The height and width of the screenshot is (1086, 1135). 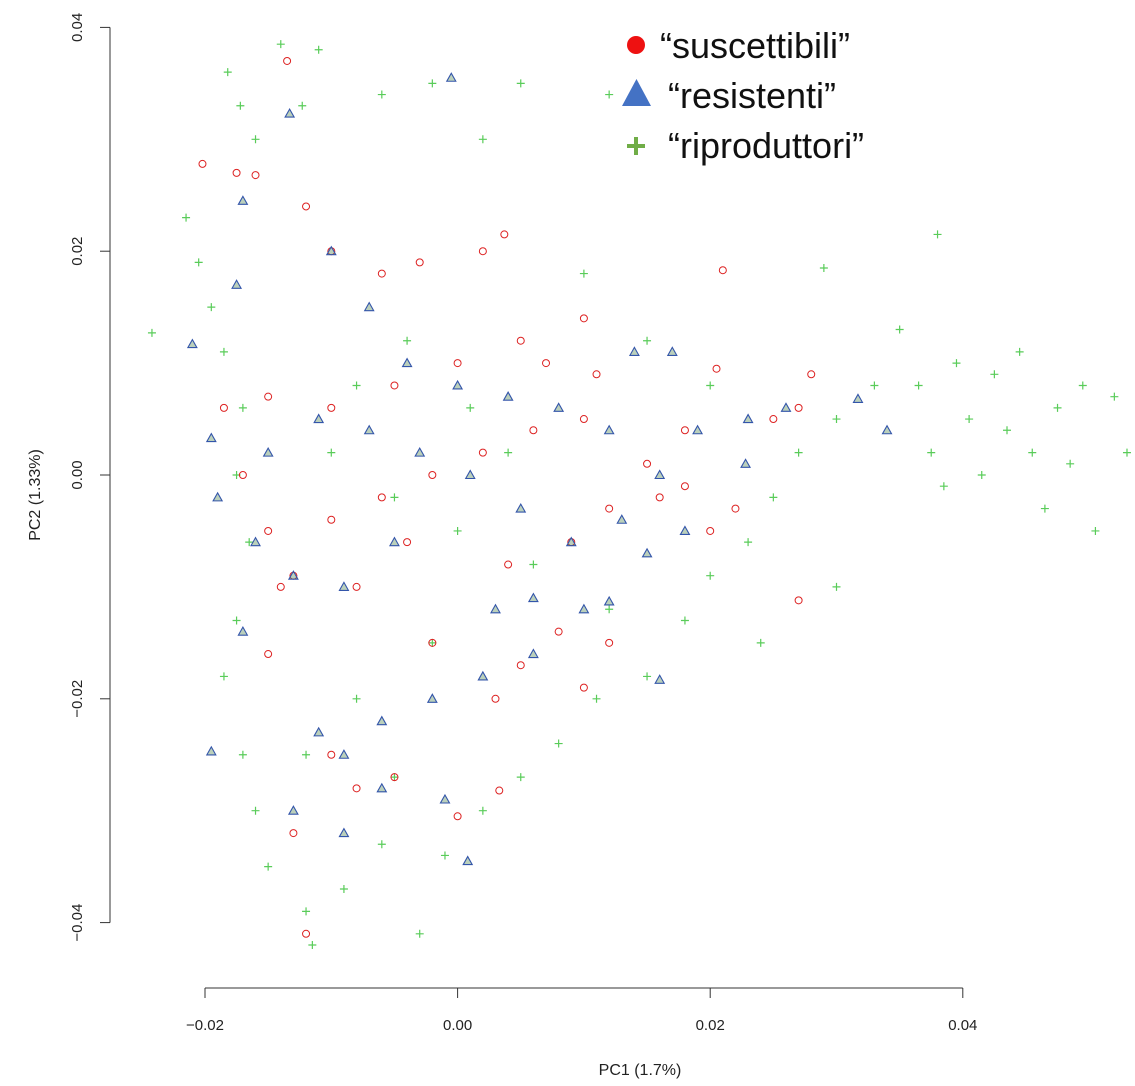 I want to click on y-tick-label: −0.04, so click(x=77, y=923).